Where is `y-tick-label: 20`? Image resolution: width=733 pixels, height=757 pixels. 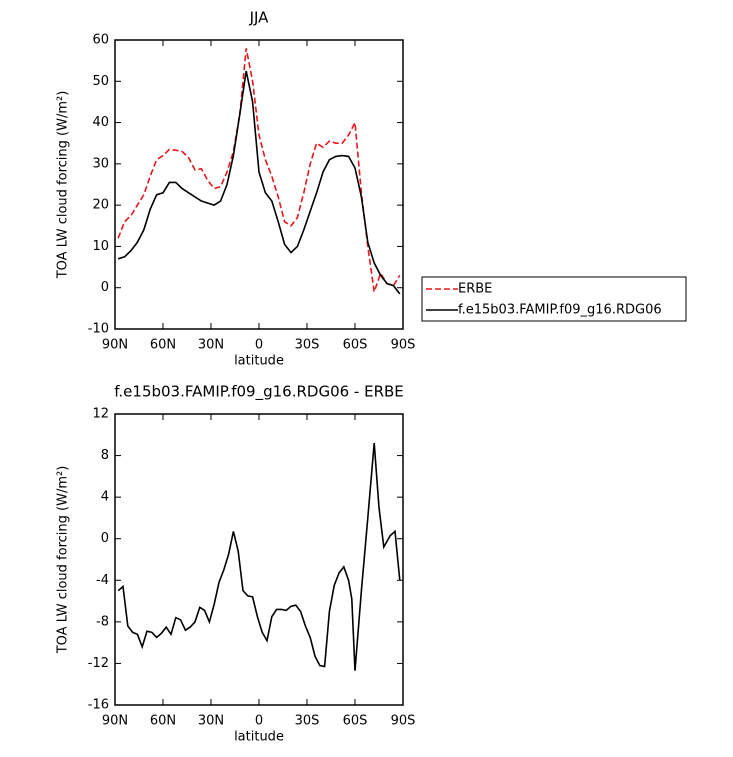
y-tick-label: 20 is located at coordinates (100, 205).